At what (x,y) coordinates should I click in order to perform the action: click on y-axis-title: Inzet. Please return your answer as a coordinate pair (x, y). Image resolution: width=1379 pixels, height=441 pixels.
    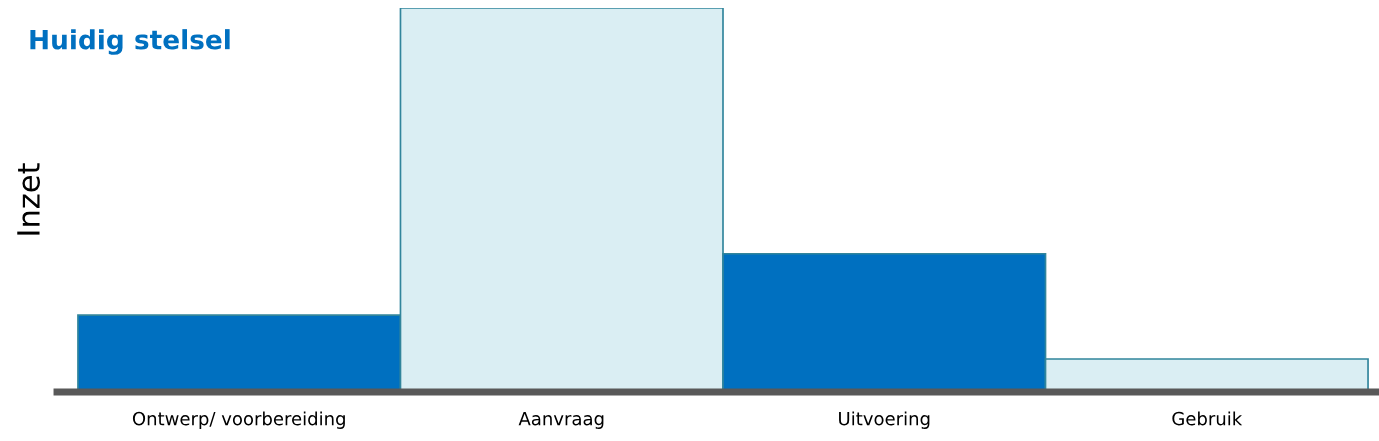
    Looking at the image, I should click on (28, 199).